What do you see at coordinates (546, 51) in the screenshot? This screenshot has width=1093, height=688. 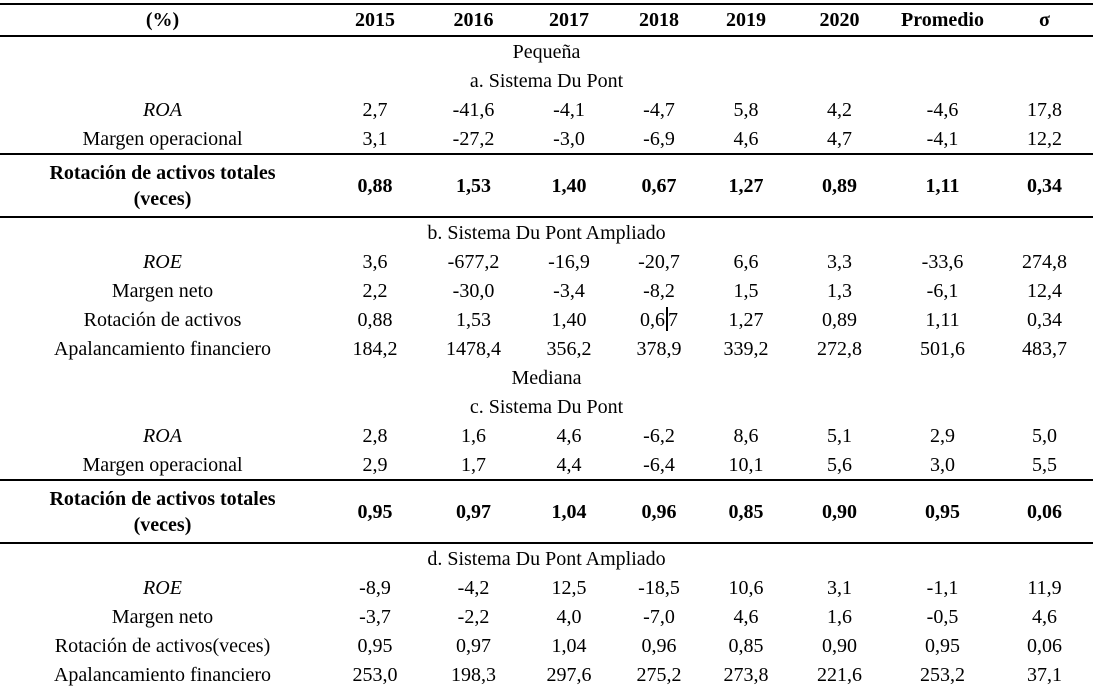 I see `group-title-row: Pequeña` at bounding box center [546, 51].